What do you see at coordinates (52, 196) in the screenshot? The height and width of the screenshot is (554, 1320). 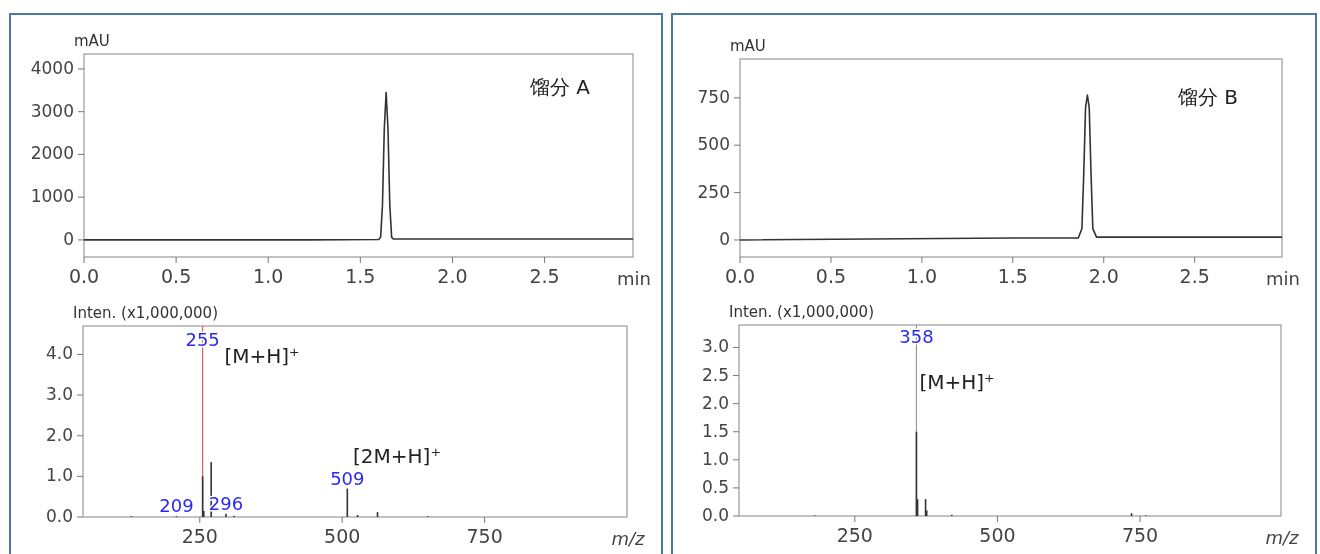 I see `y-tick-label: 1000` at bounding box center [52, 196].